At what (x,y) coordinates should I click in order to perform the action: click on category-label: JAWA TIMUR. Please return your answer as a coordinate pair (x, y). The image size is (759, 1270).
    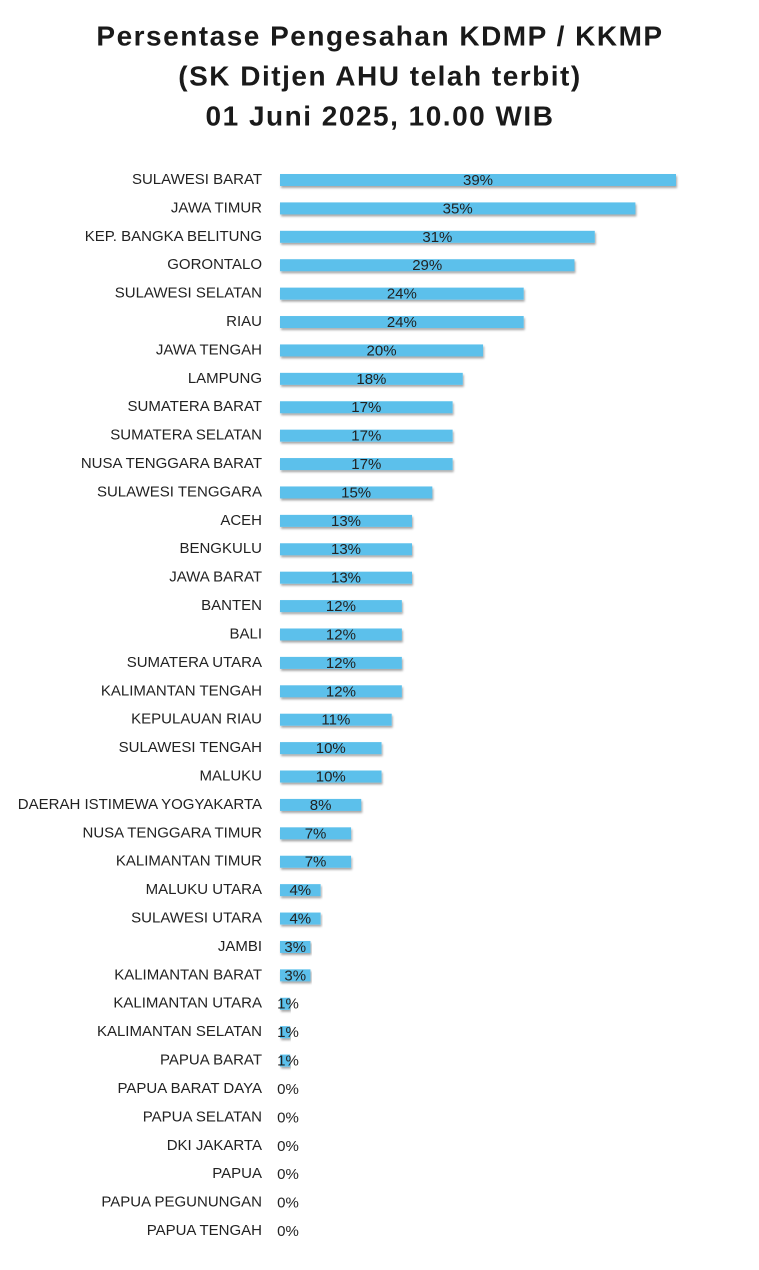
    Looking at the image, I should click on (216, 207).